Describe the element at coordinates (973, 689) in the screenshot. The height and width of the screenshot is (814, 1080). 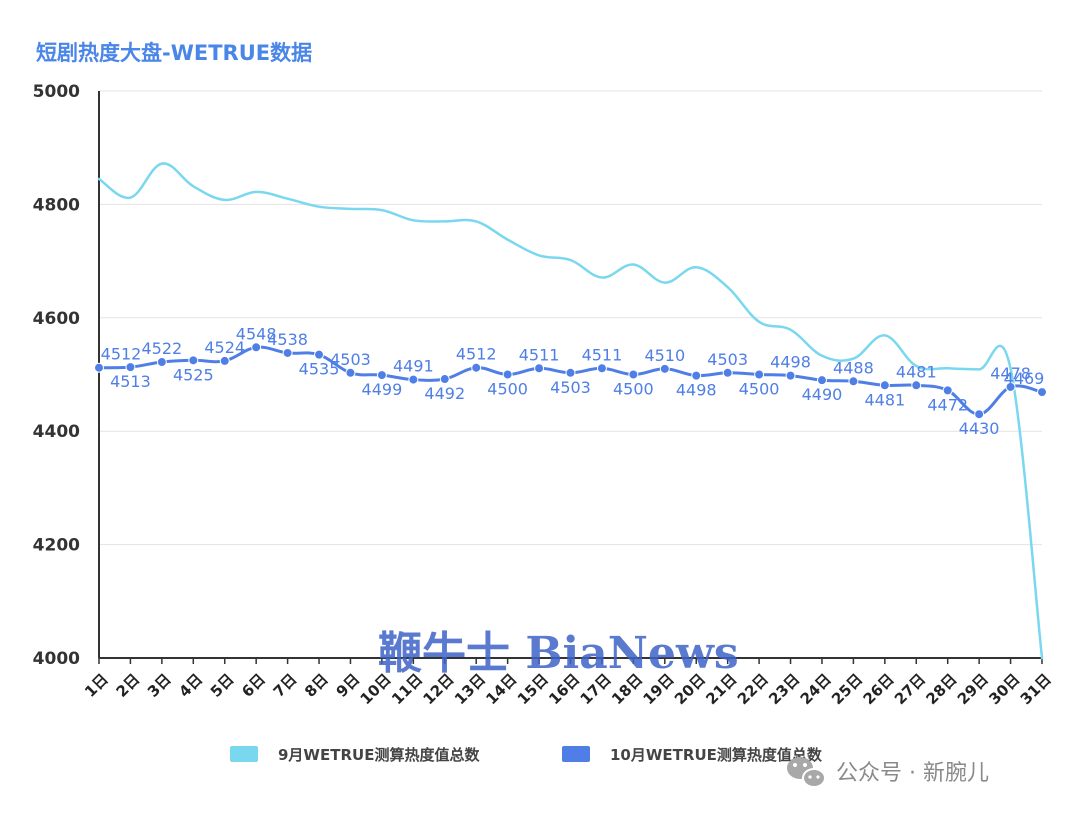
I see `x-tick-label: 29日` at that location.